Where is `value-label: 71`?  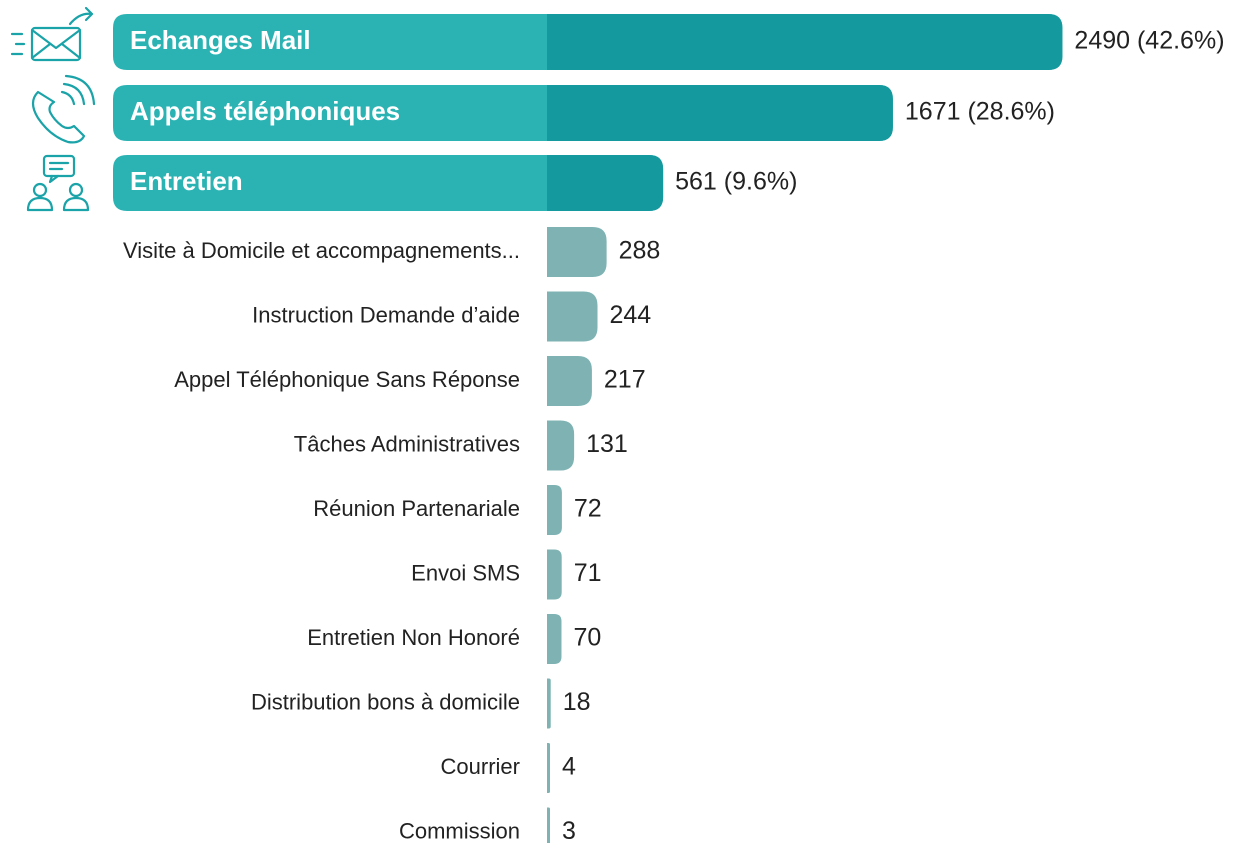
value-label: 71 is located at coordinates (588, 573).